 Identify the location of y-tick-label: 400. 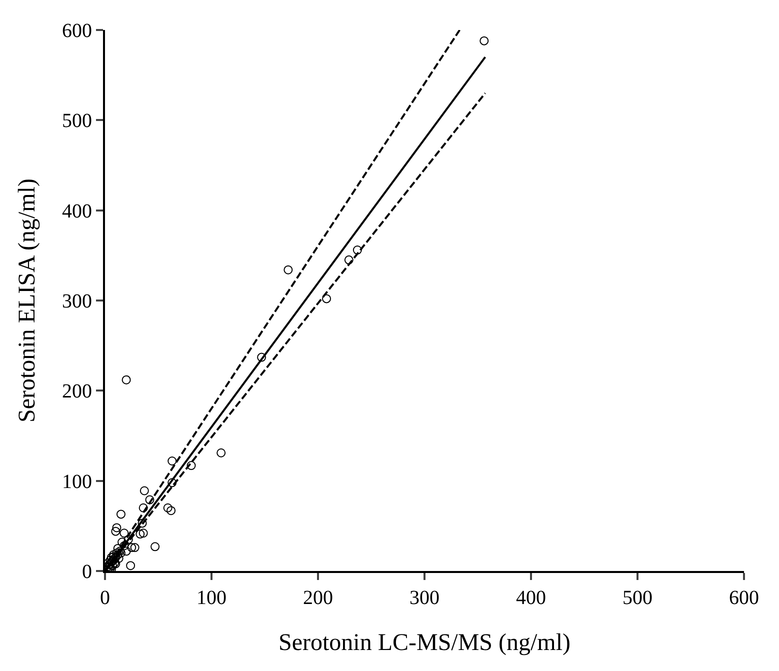
(77, 211).